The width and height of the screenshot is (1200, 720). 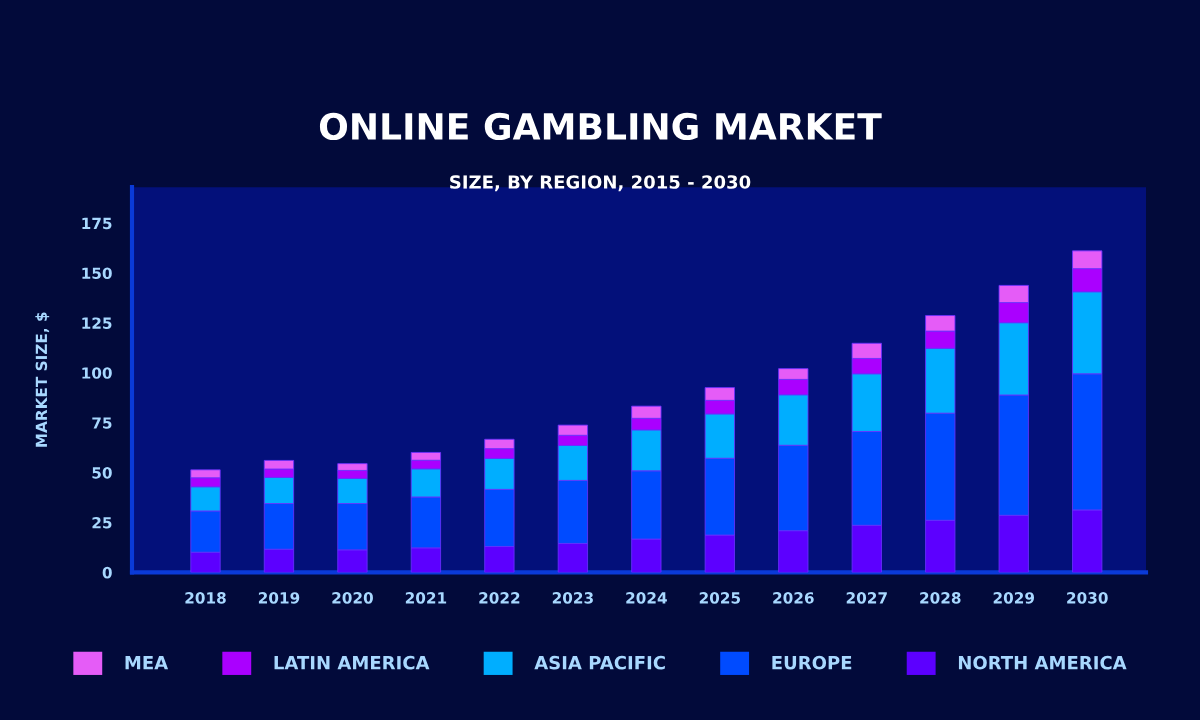 What do you see at coordinates (102, 423) in the screenshot?
I see `y-tick-label: 75` at bounding box center [102, 423].